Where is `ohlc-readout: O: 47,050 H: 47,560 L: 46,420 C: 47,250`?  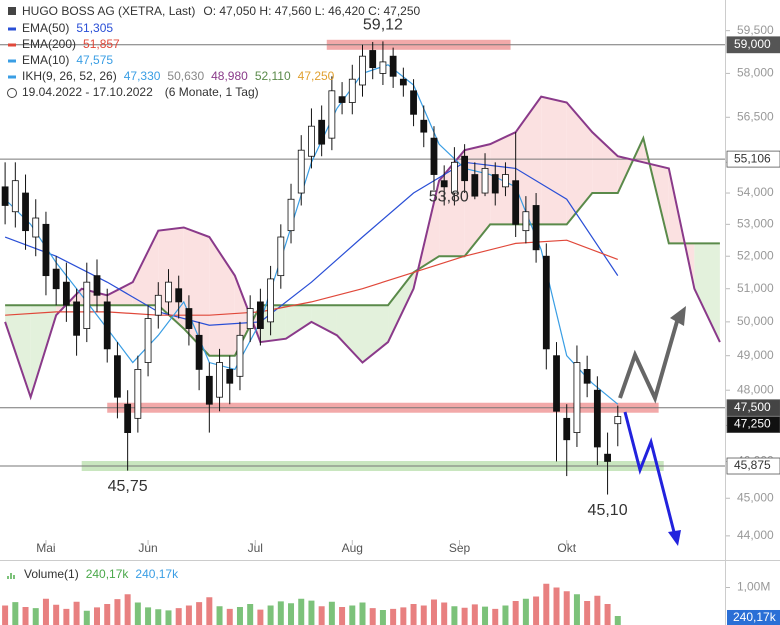
ohlc-readout: O: 47,050 H: 47,560 L: 46,420 C: 47,250 is located at coordinates (311, 11).